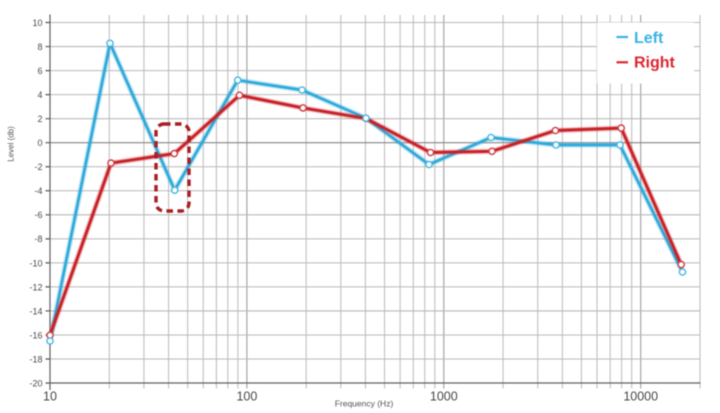 This screenshot has height=413, width=720. I want to click on svg-text: 100, so click(246, 397).